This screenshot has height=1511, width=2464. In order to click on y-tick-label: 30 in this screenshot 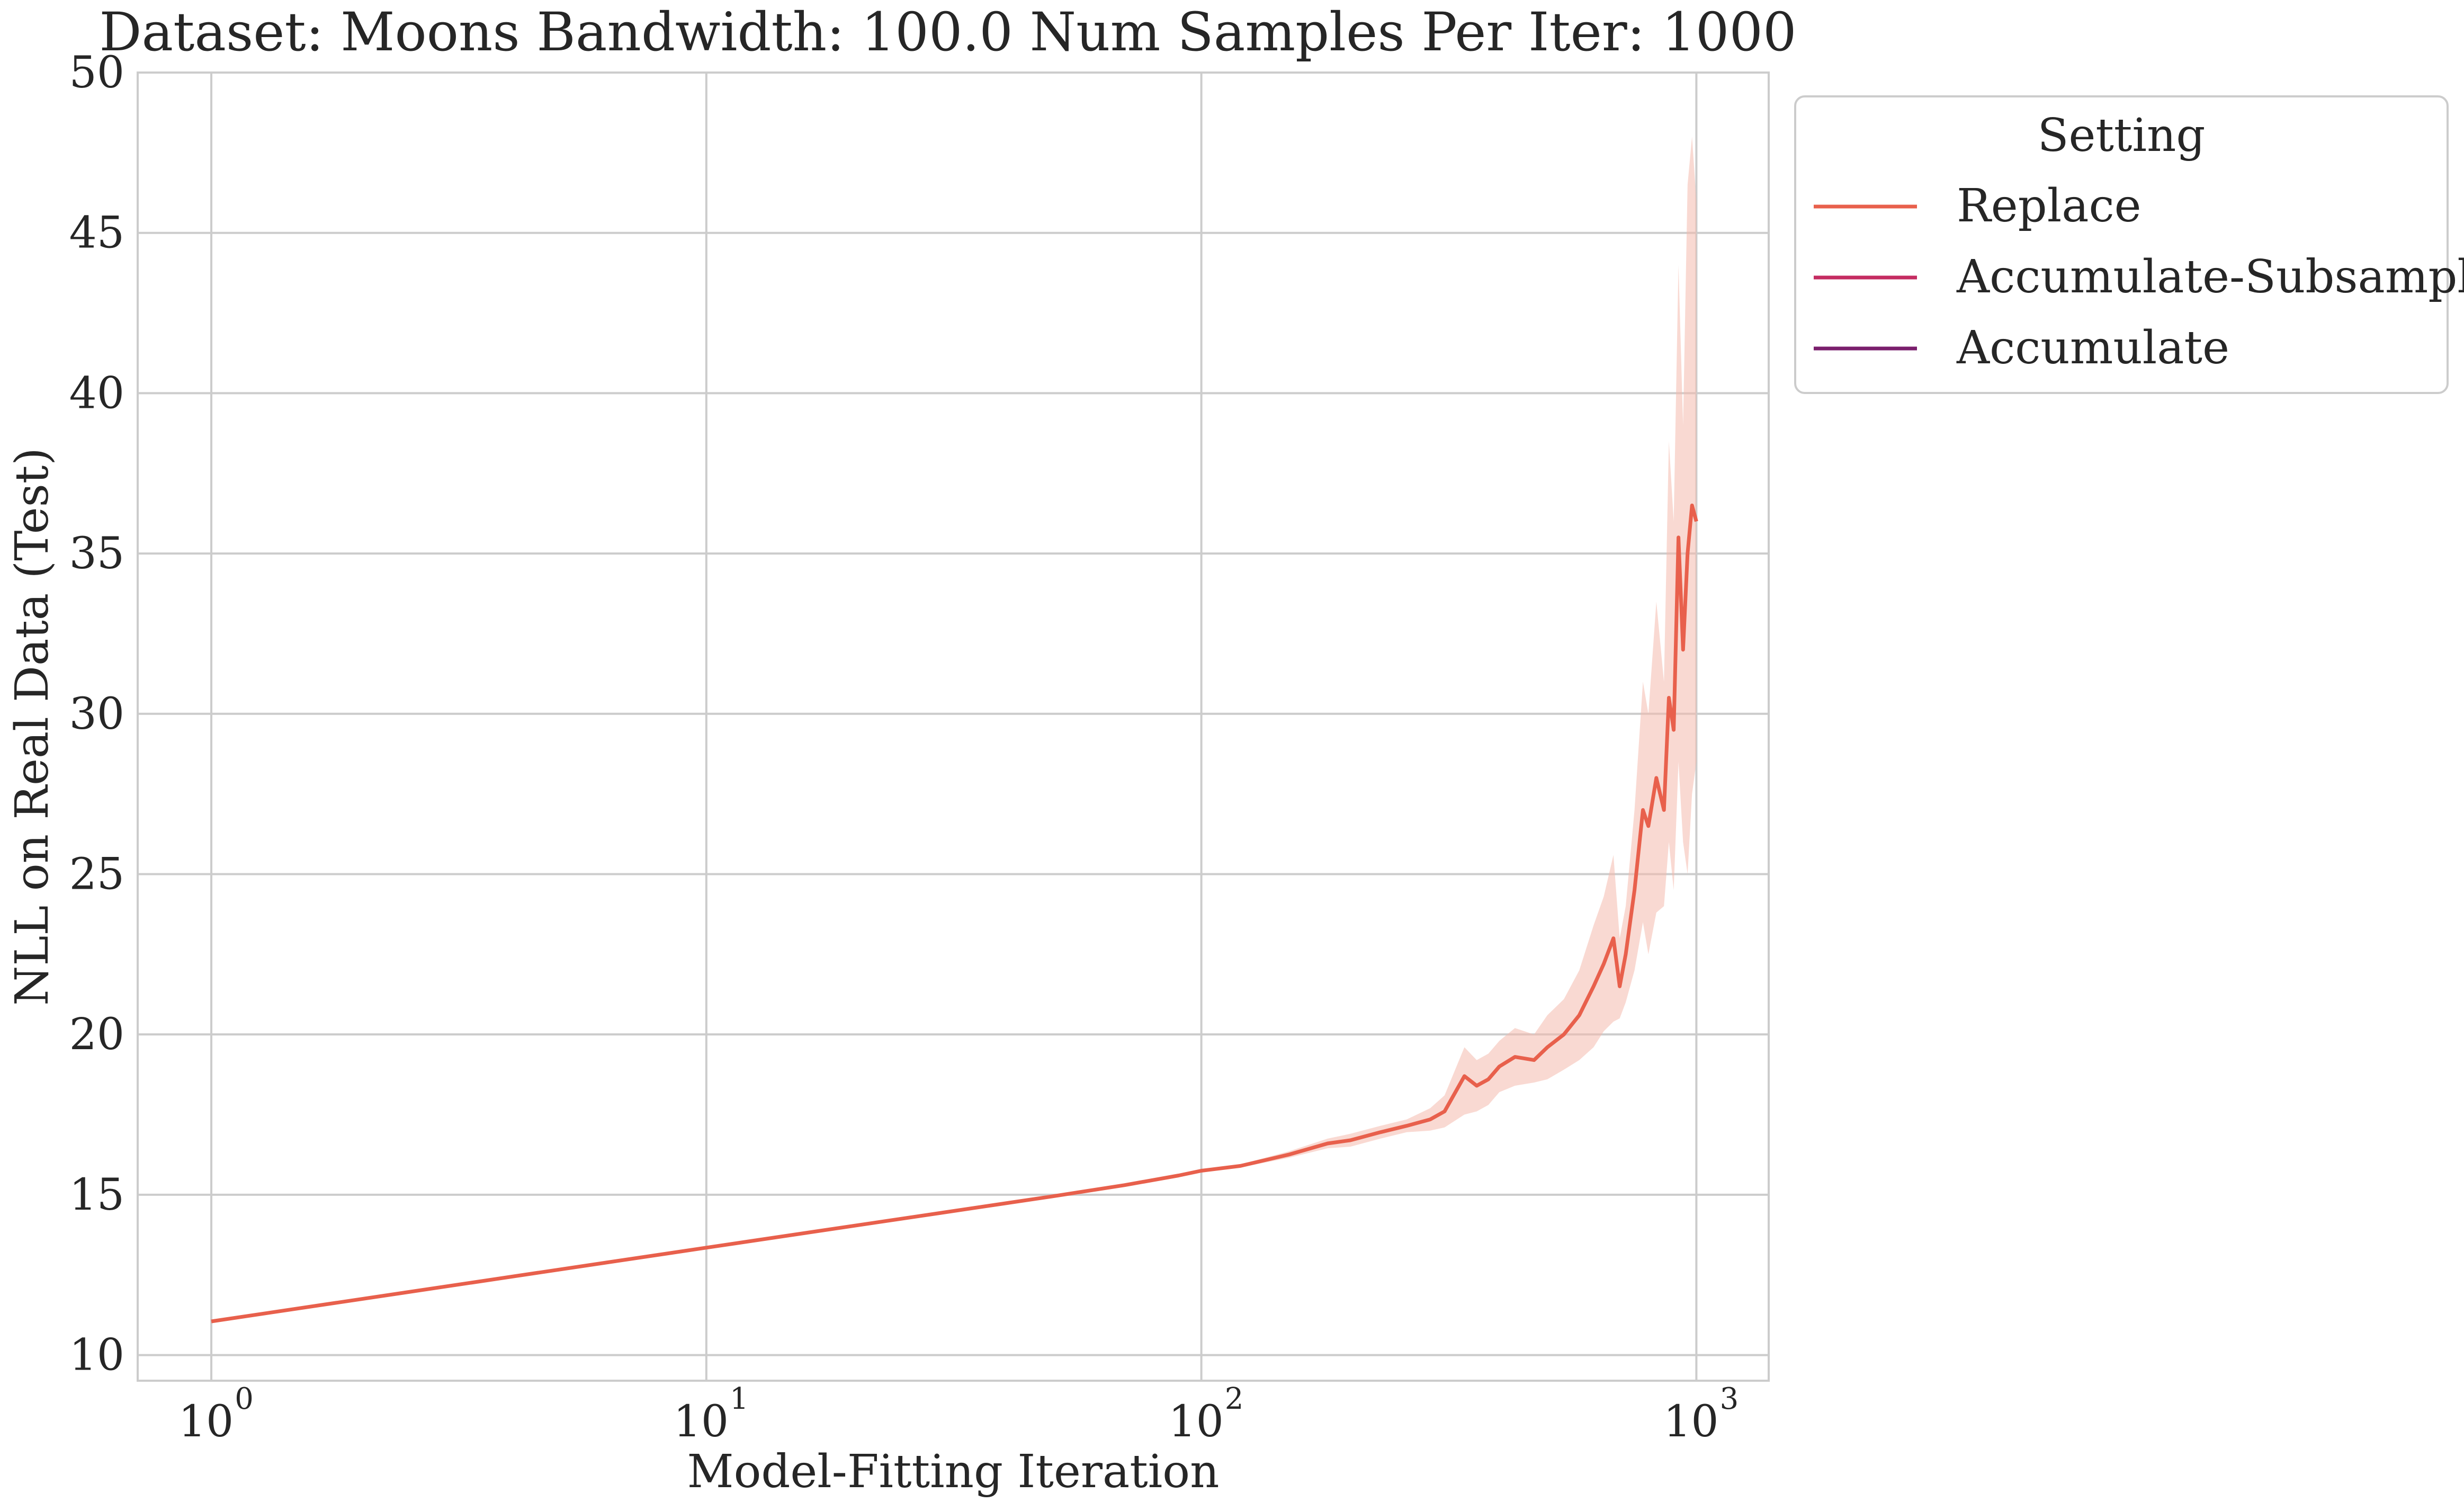, I will do `click(96, 714)`.